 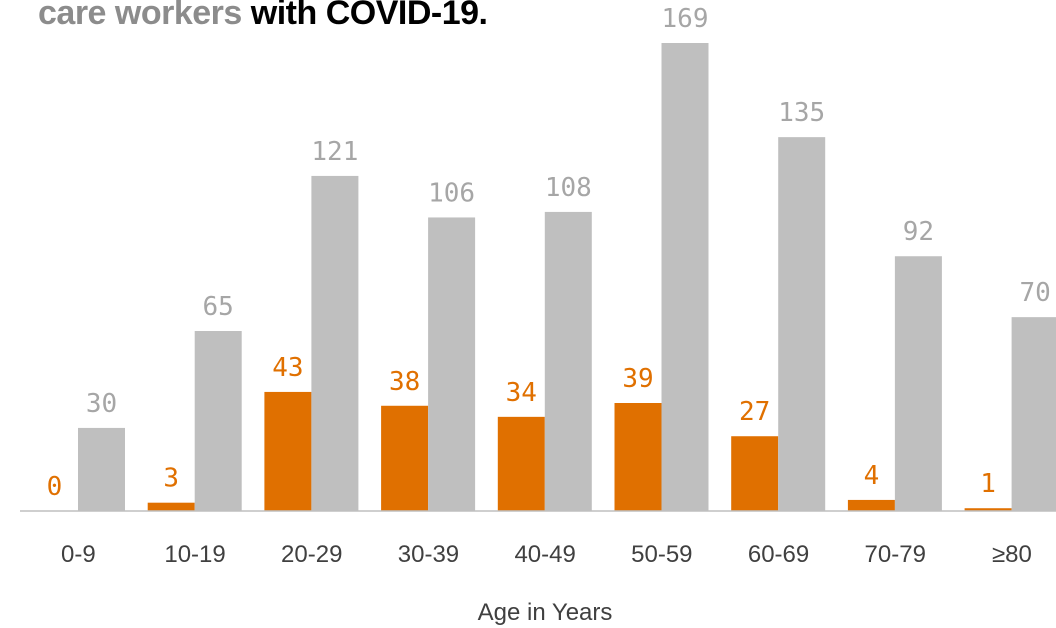 What do you see at coordinates (872, 476) in the screenshot?
I see `value-label-series1-70-79: 4` at bounding box center [872, 476].